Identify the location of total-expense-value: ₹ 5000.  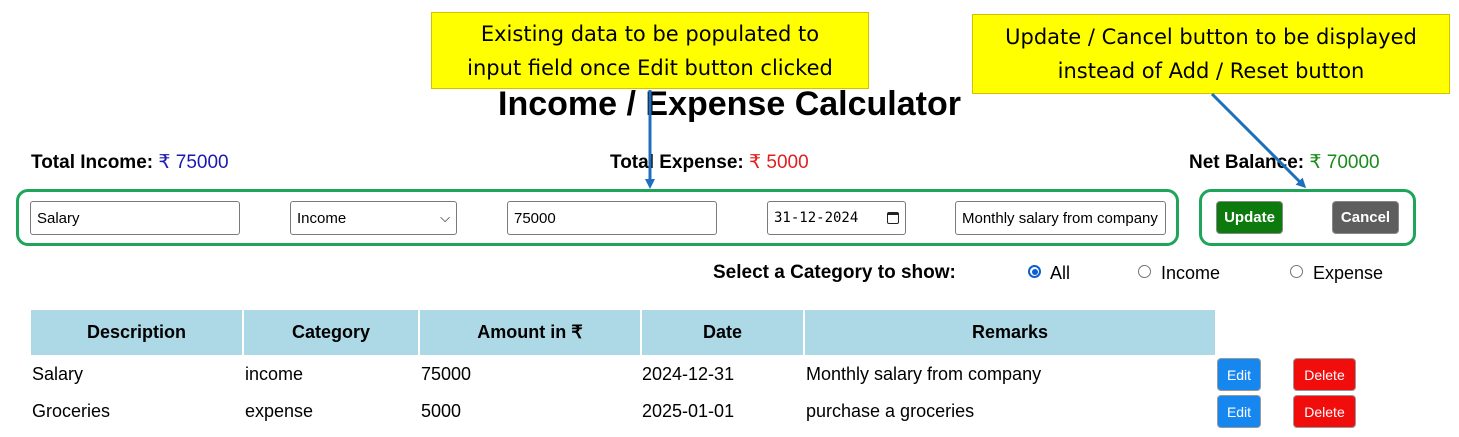
(779, 162).